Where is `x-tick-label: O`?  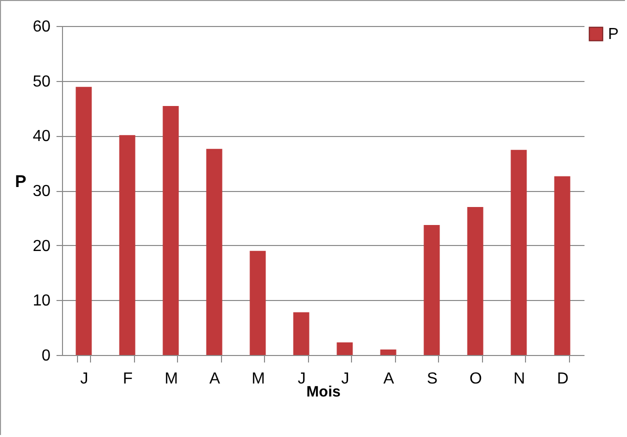 x-tick-label: O is located at coordinates (476, 379).